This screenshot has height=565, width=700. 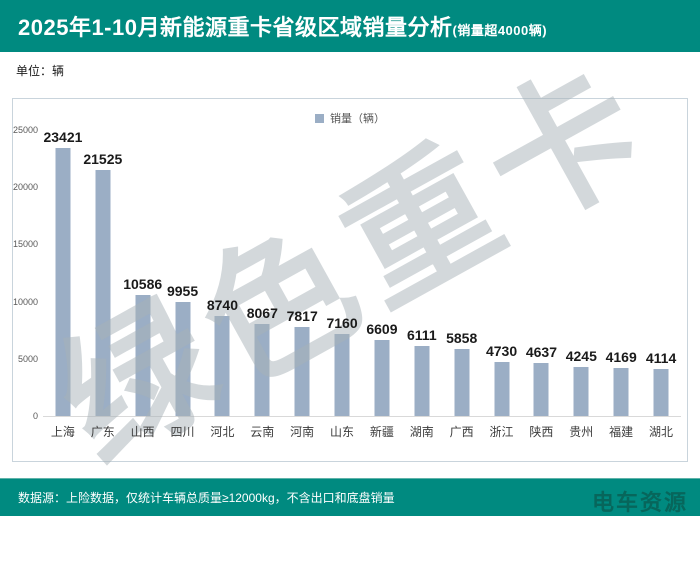 What do you see at coordinates (342, 432) in the screenshot?
I see `category-label: 山东` at bounding box center [342, 432].